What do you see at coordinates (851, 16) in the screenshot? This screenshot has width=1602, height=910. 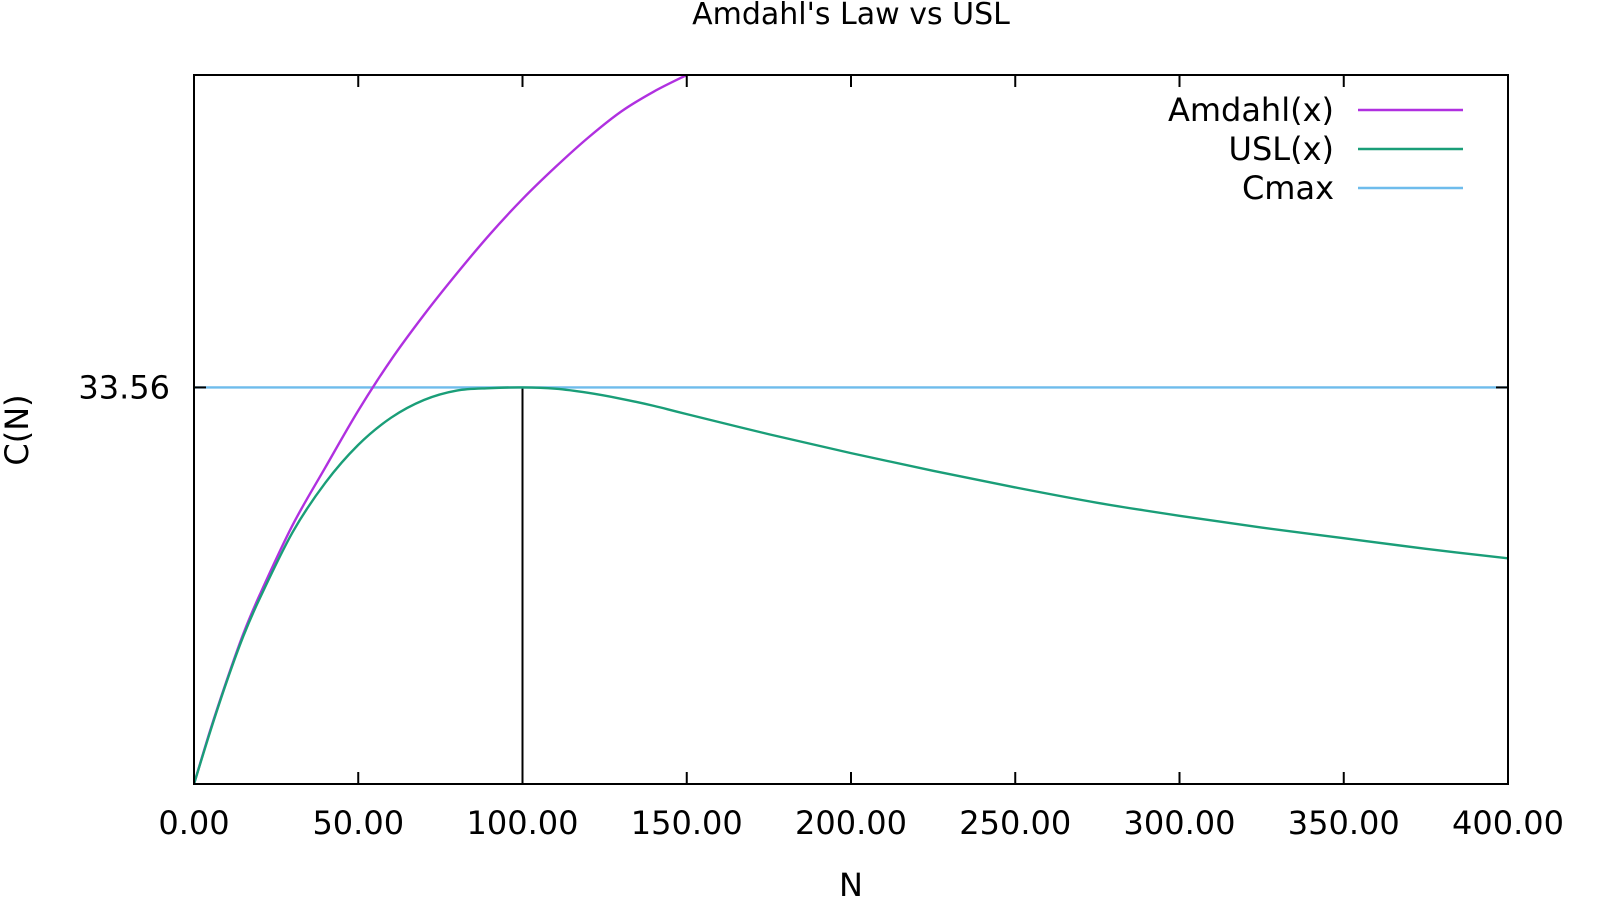 I see `chart-title: Amdahl's Law vs USL` at bounding box center [851, 16].